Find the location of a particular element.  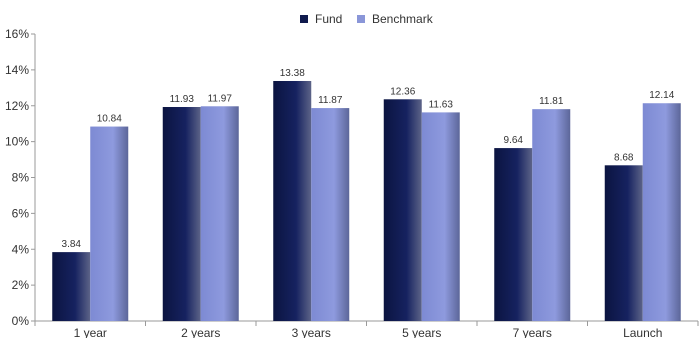

y-tick-label: 10% is located at coordinates (17, 142).